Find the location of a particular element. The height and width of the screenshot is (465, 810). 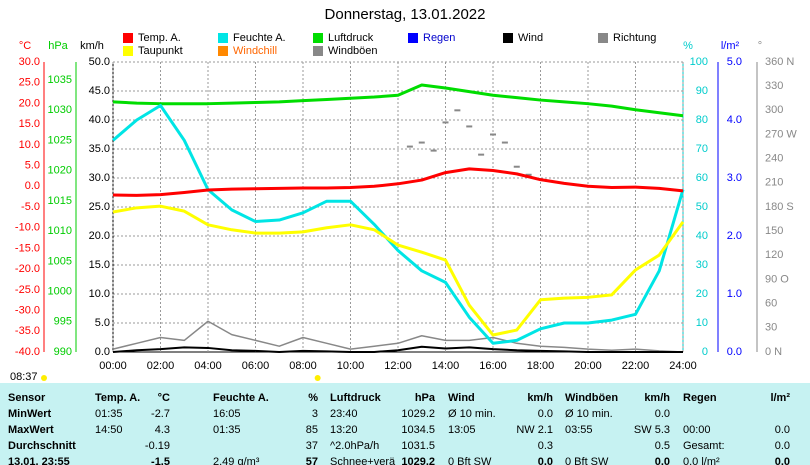

table-cell: 57 is located at coordinates (312, 460).